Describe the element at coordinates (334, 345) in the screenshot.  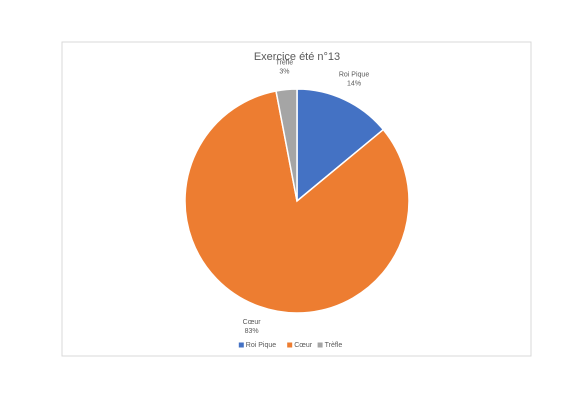
I see `legend-label: Trèfle` at that location.